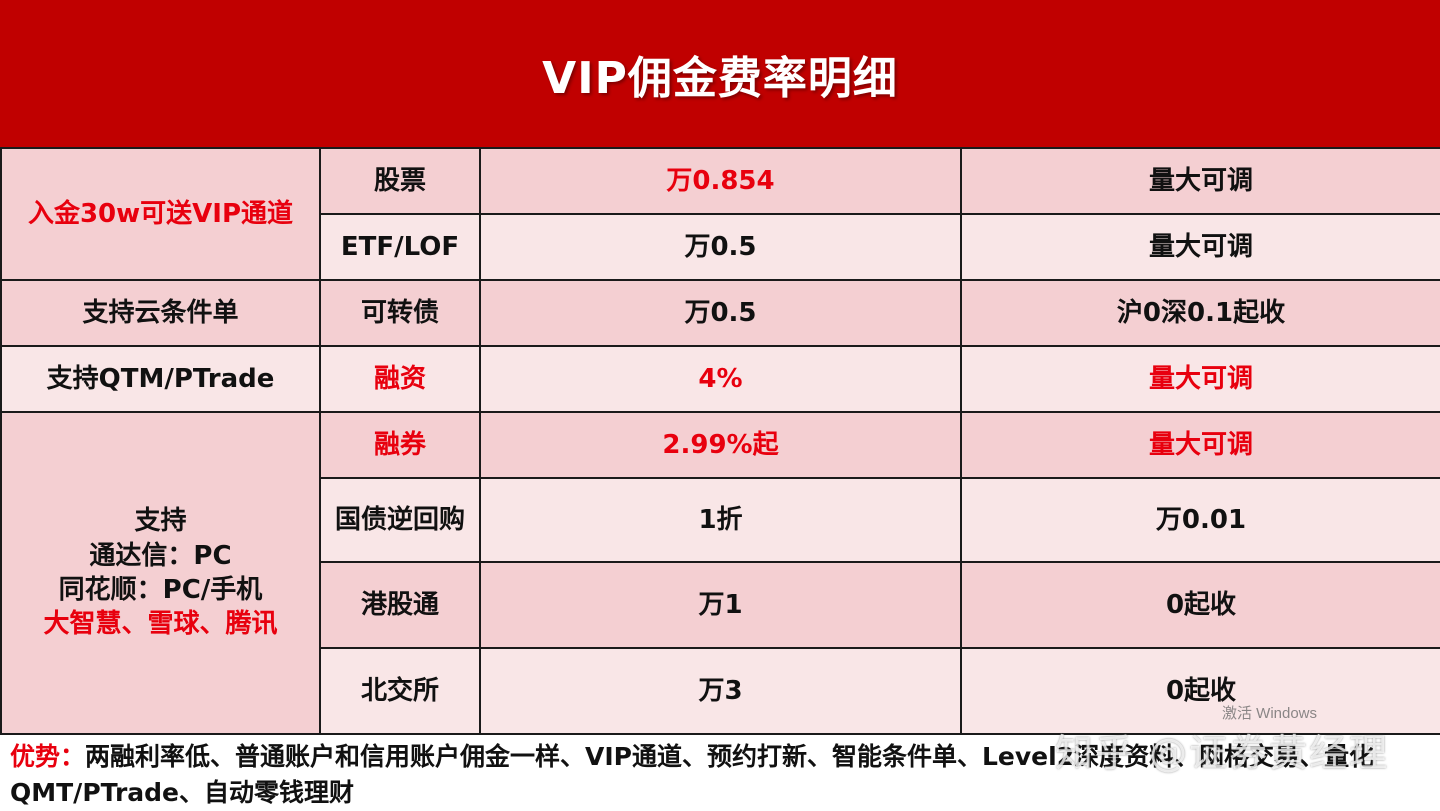 This screenshot has width=1440, height=811. Describe the element at coordinates (400, 691) in the screenshot. I see `item-cell: 北交所` at that location.